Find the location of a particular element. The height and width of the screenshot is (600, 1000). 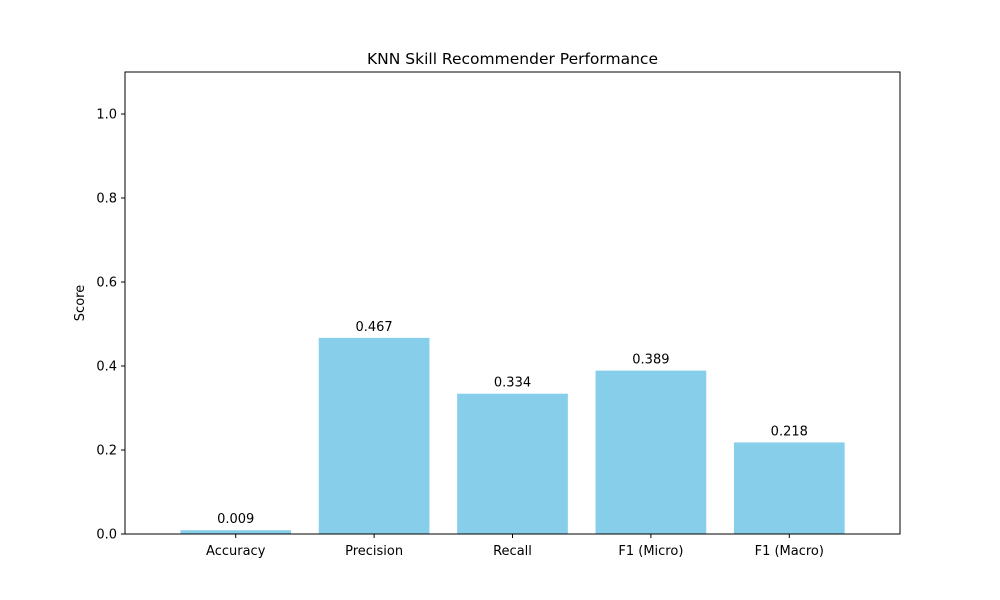

y-tick-label-0: 0.0 is located at coordinates (106, 535).